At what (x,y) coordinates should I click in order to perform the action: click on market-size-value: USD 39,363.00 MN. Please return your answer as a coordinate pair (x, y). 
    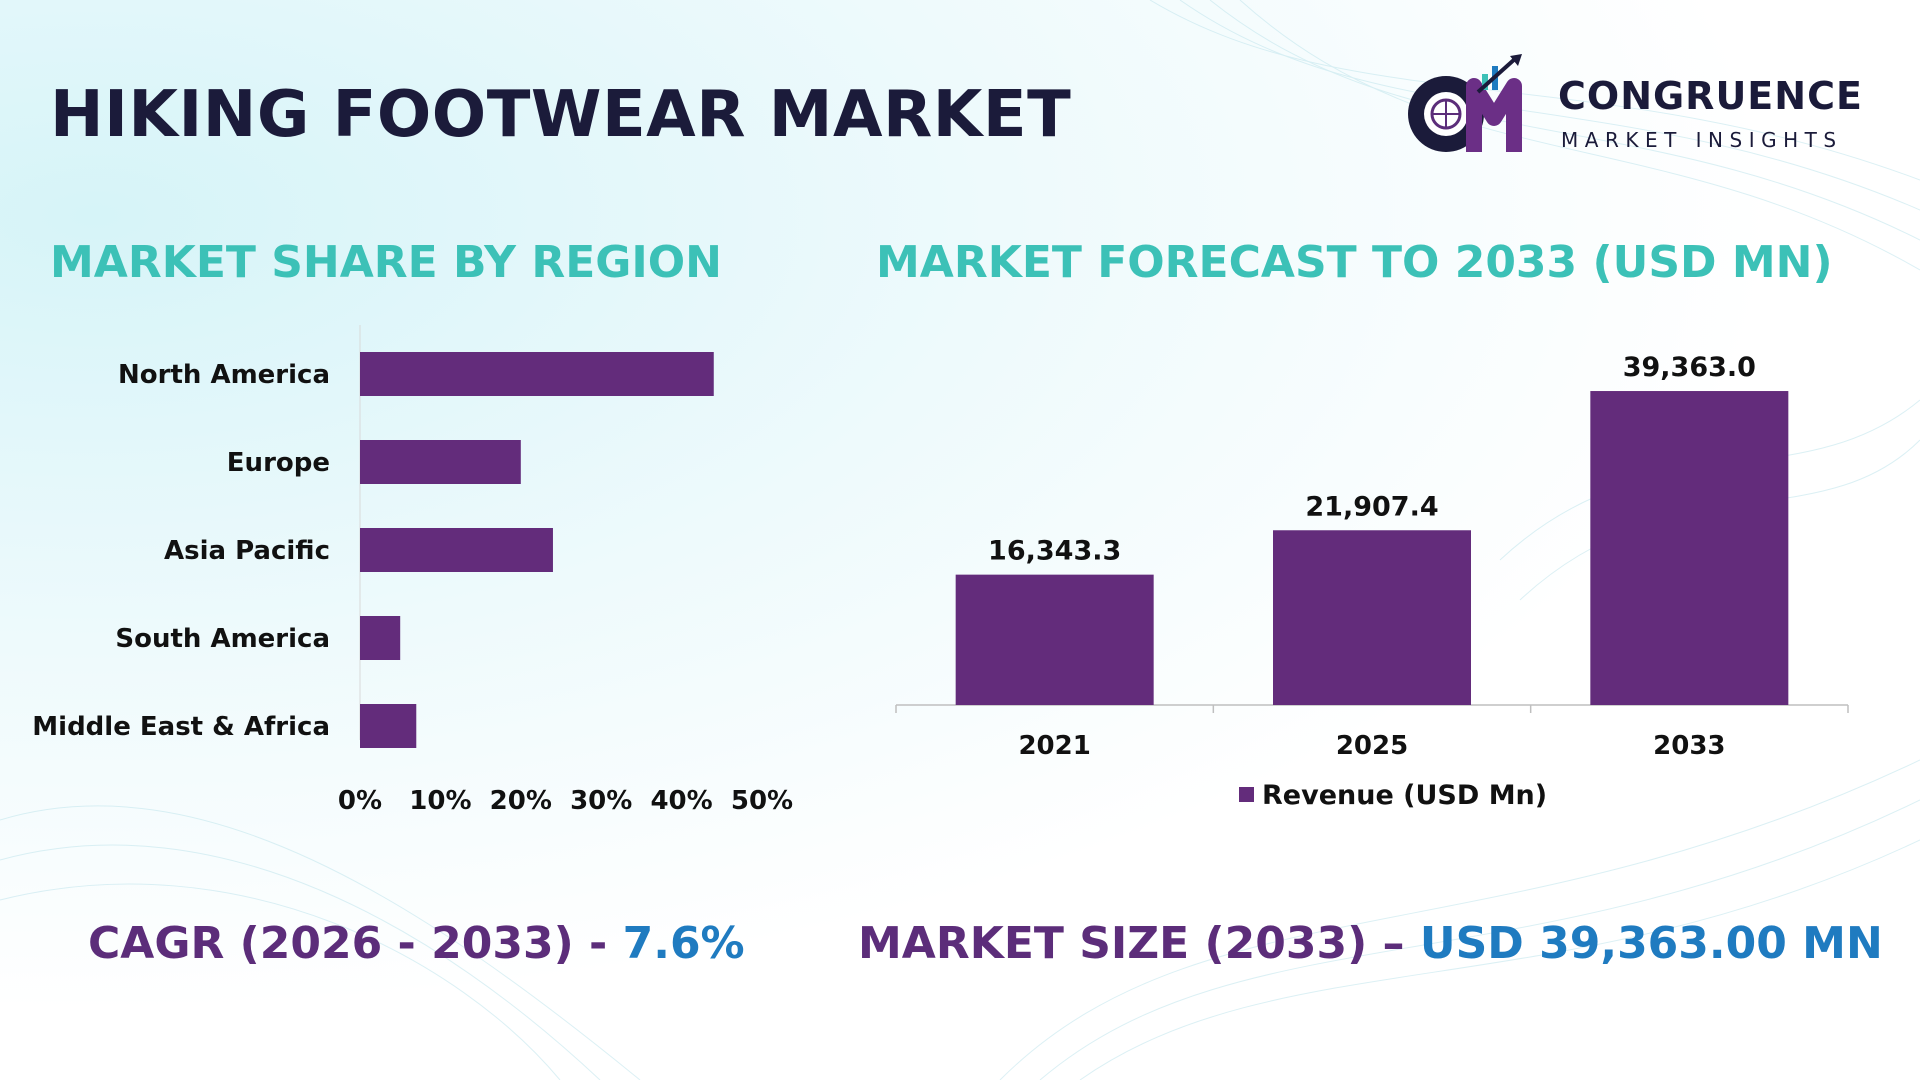
    Looking at the image, I should click on (1651, 943).